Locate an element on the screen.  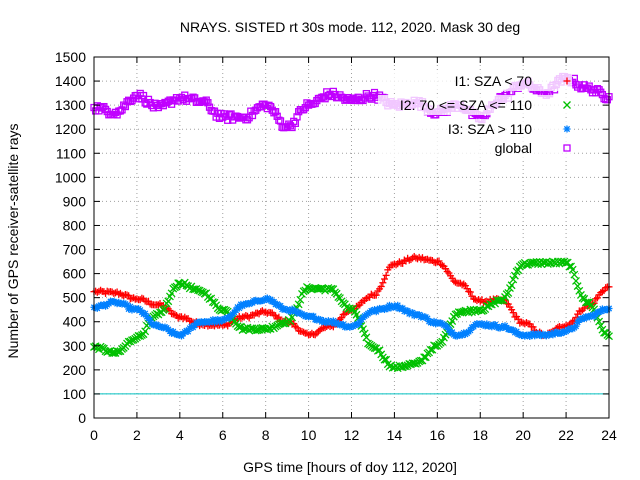
legend-entry: I3: SZA > 110 is located at coordinates (475, 129).